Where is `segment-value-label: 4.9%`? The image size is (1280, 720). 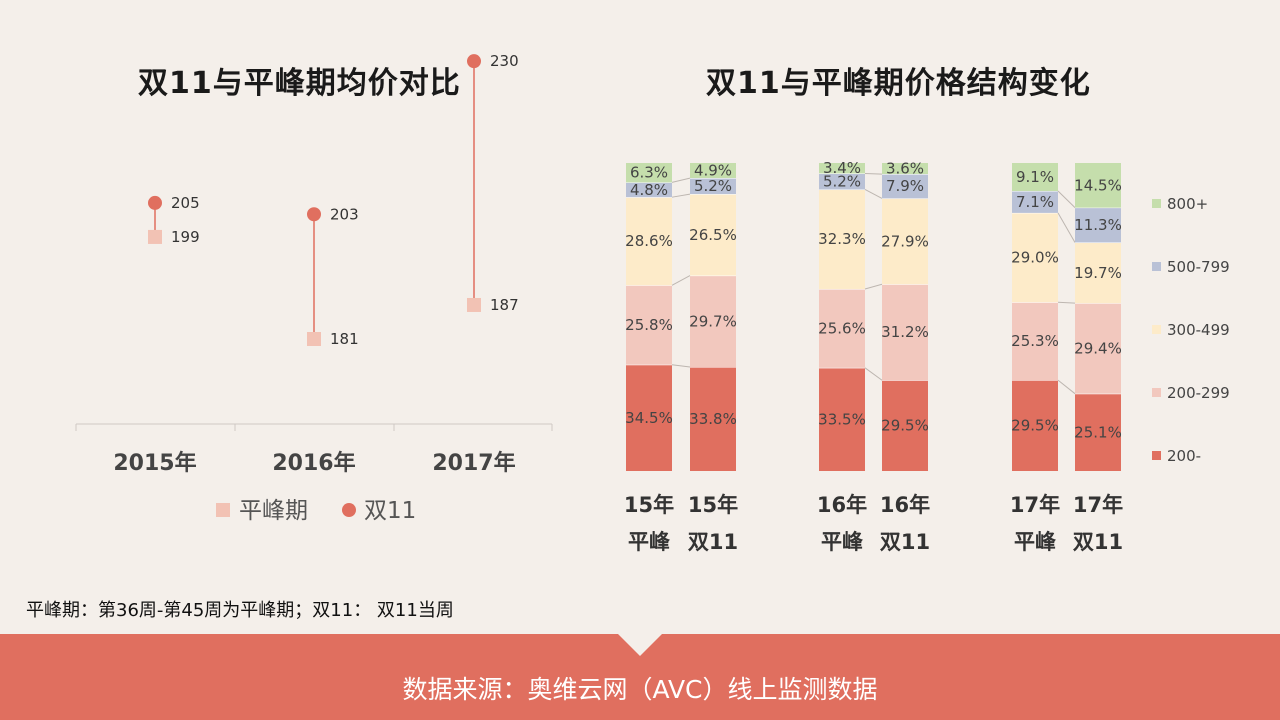
segment-value-label: 4.9% is located at coordinates (713, 171).